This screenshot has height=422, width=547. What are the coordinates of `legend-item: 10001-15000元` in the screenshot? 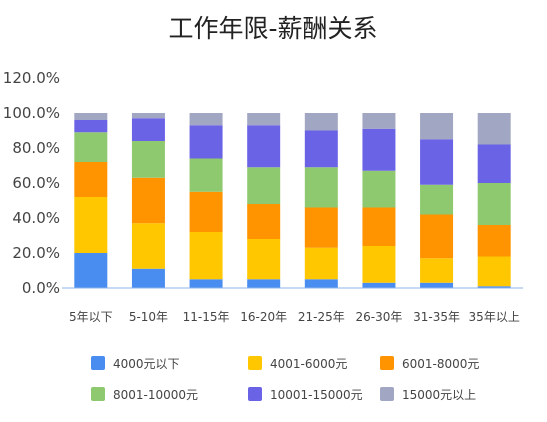 It's located at (305, 394).